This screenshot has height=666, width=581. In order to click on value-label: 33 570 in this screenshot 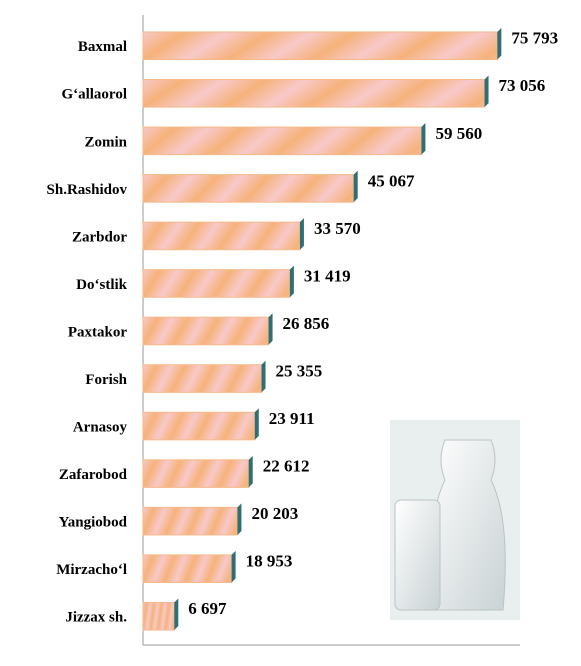, I will do `click(337, 228)`.